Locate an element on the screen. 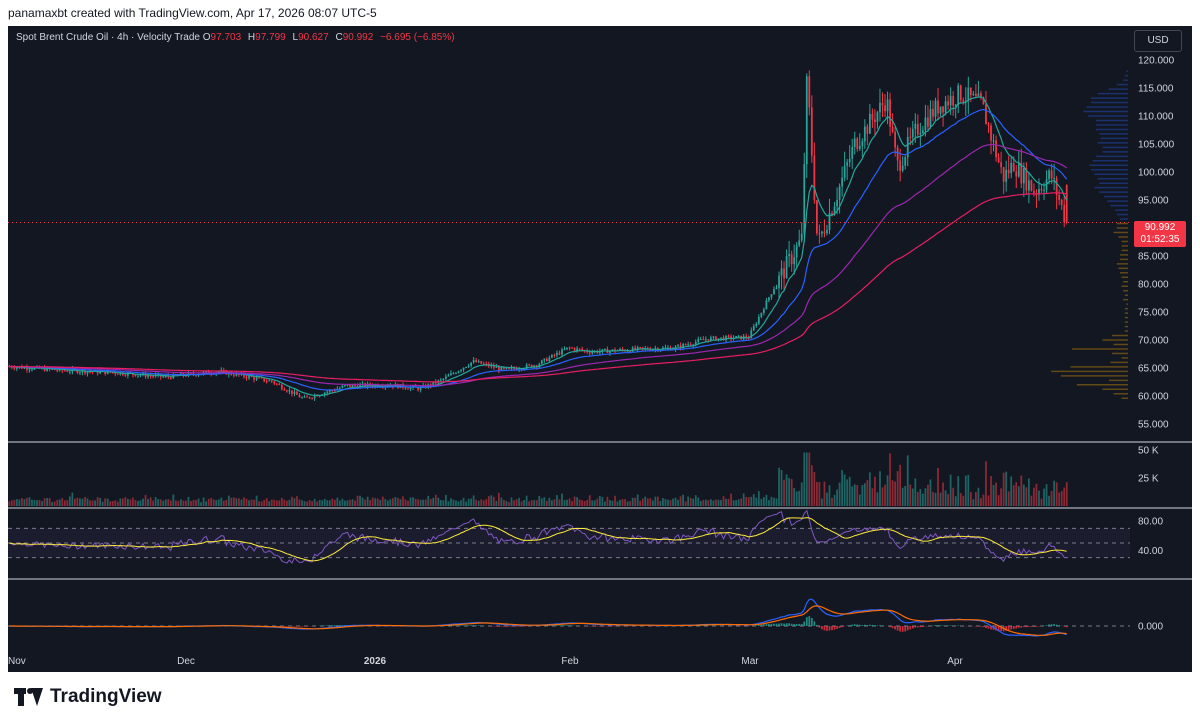 This screenshot has height=726, width=1200. time-tick-label: Dec is located at coordinates (186, 661).